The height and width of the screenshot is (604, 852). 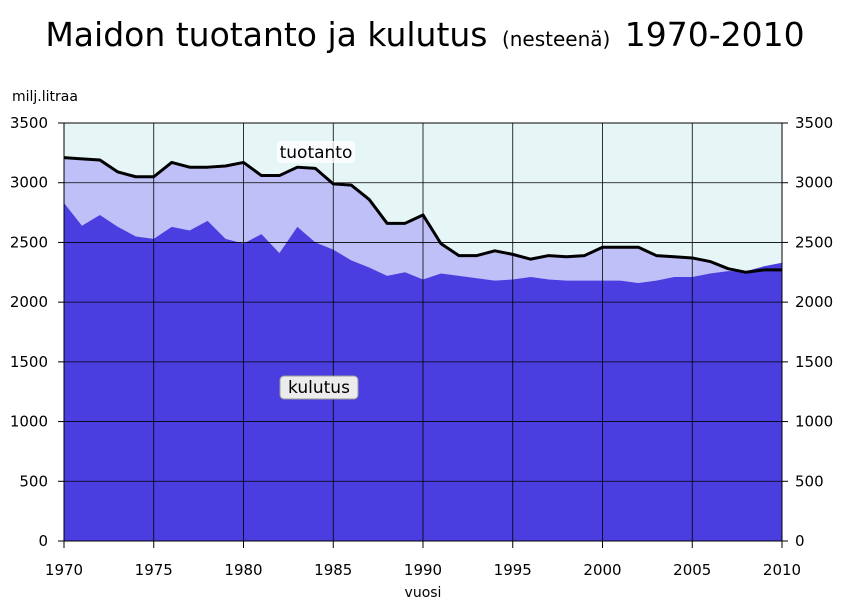 I want to click on y-tick-label-left: 1500, so click(x=29, y=362).